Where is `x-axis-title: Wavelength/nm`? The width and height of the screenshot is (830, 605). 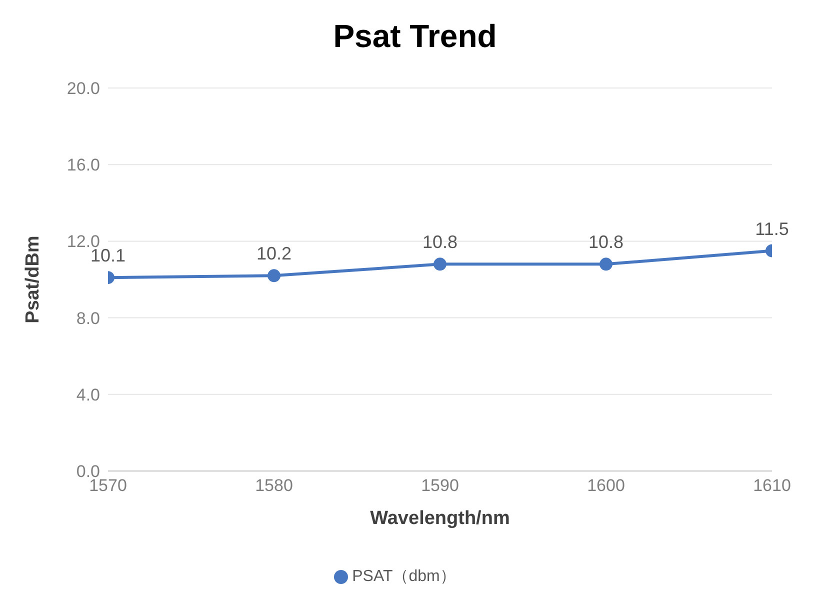 x-axis-title: Wavelength/nm is located at coordinates (440, 518).